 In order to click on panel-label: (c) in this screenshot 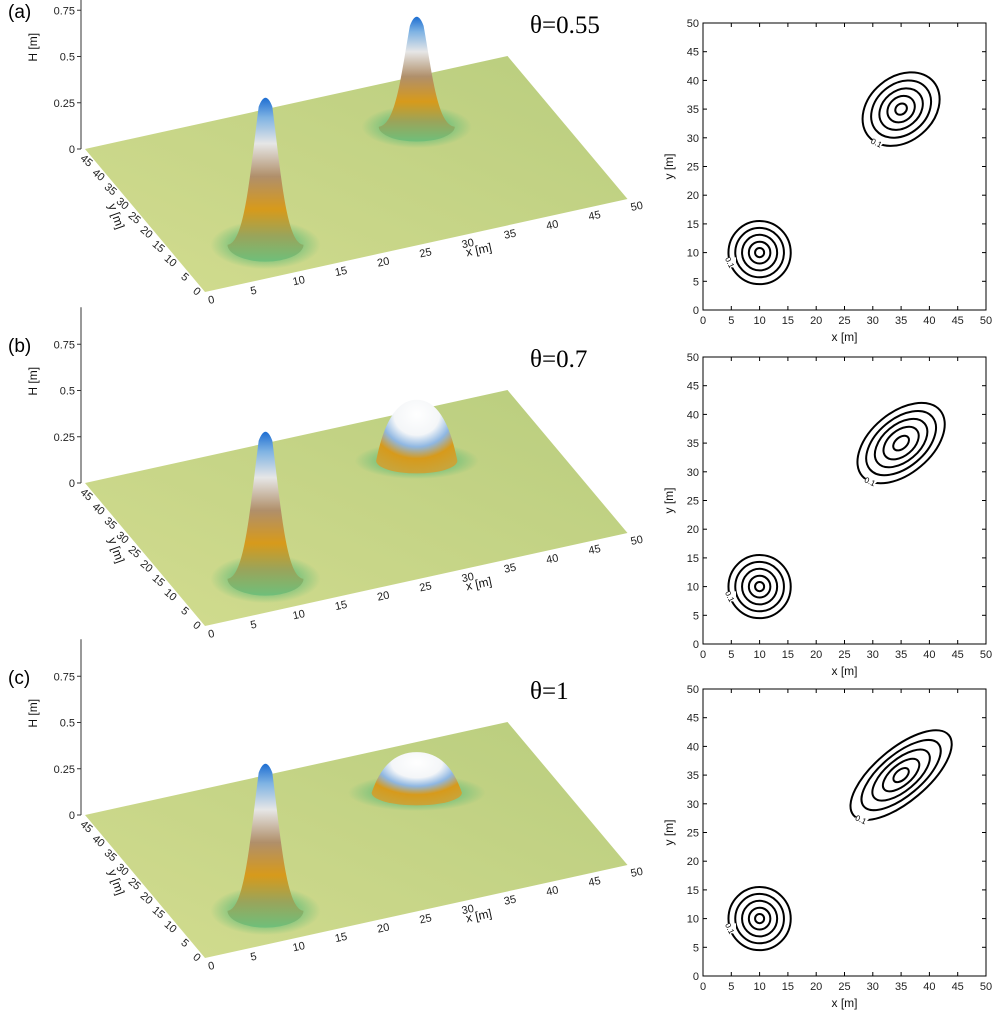, I will do `click(19, 678)`.